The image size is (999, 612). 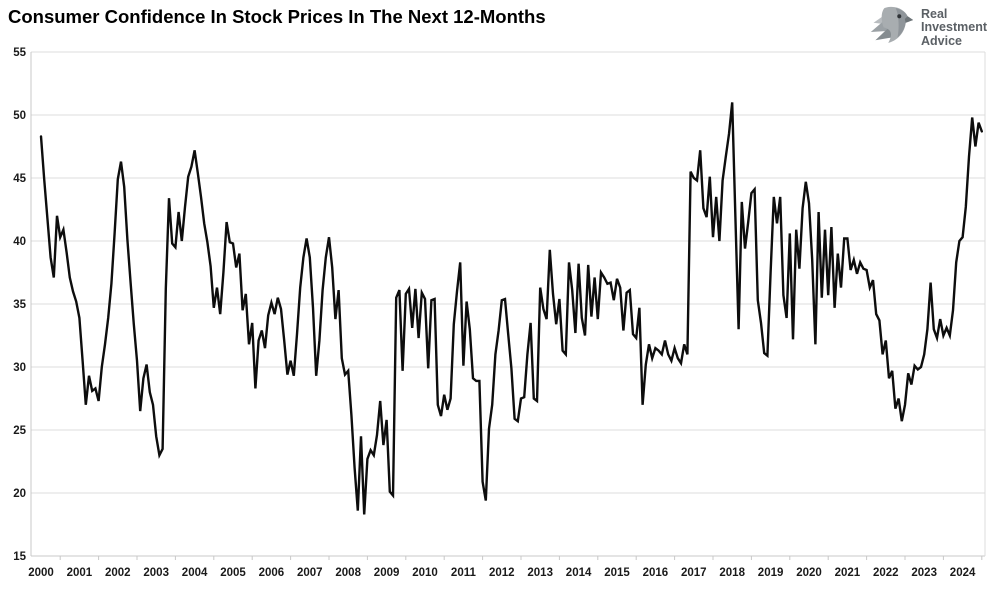 What do you see at coordinates (579, 573) in the screenshot?
I see `x-axis-label-2014: 2014` at bounding box center [579, 573].